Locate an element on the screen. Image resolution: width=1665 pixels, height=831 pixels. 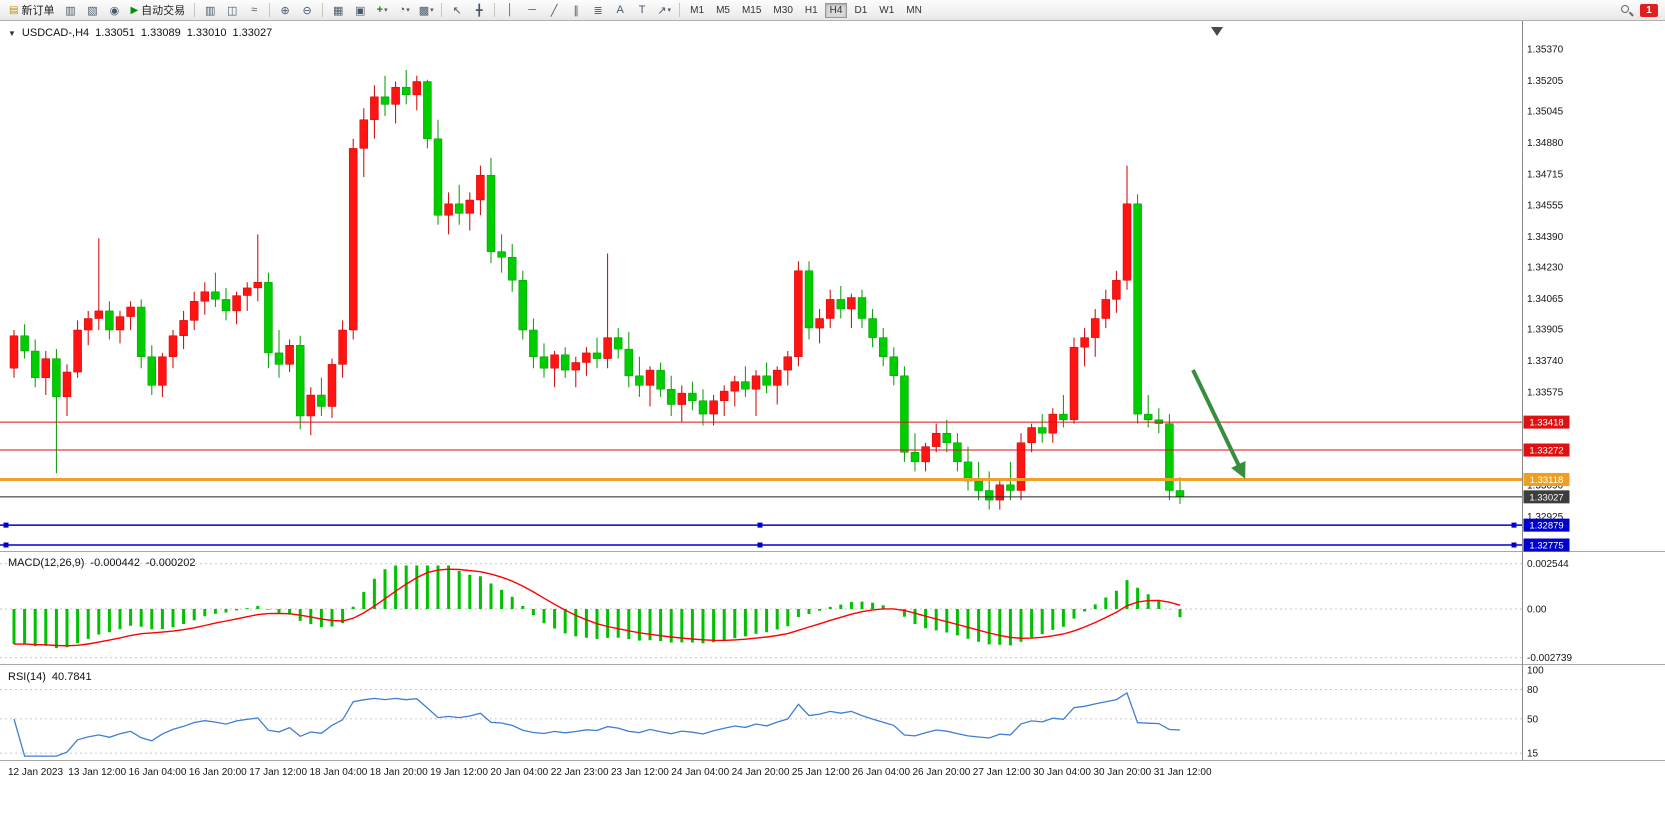
indicators-icon: + ▾ is located at coordinates (382, 10).